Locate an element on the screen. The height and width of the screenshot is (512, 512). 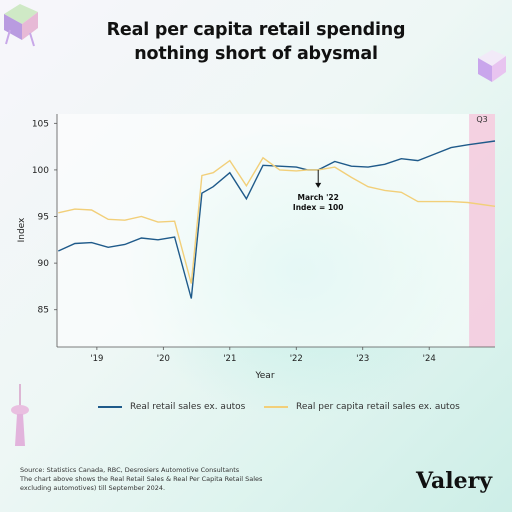
chart-title-line-1: Real per capita retail spending is located at coordinates (256, 30).